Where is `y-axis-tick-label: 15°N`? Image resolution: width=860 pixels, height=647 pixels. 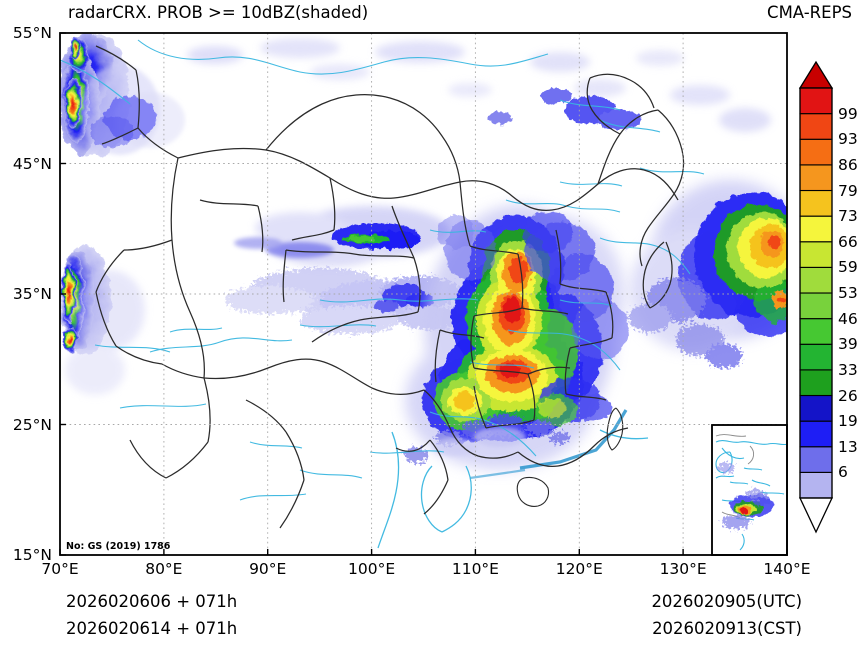 y-axis-tick-label: 15°N is located at coordinates (32, 555).